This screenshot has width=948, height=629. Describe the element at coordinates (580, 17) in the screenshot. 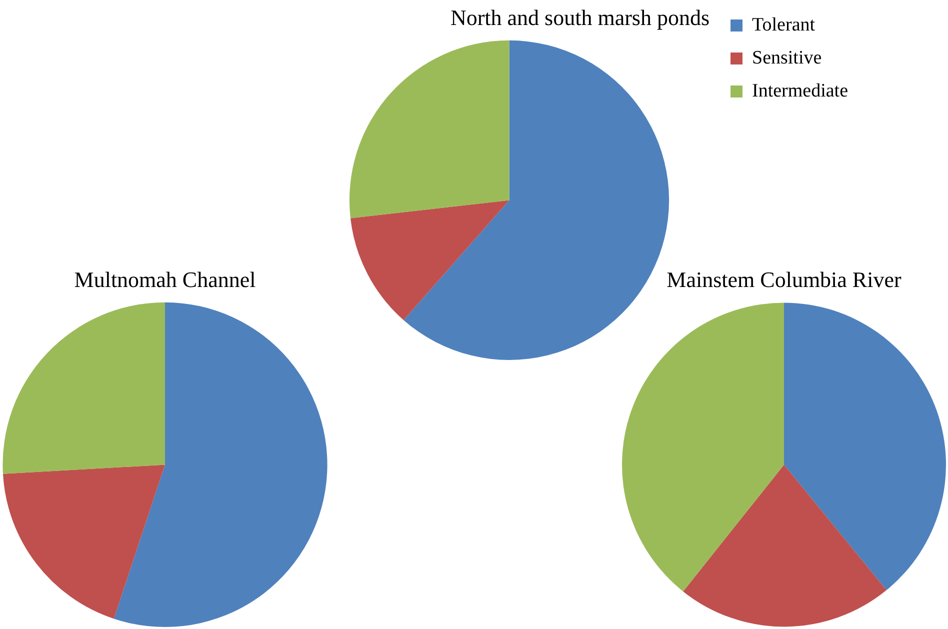

I see `chart-title: North and south marsh ponds` at that location.